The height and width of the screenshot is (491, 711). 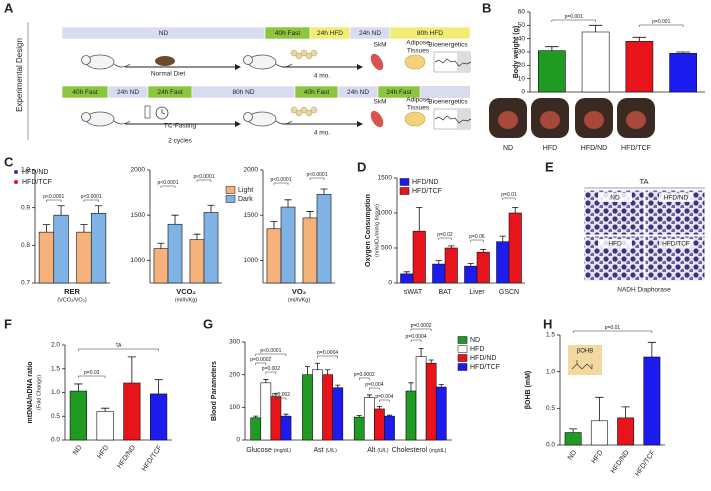 What do you see at coordinates (522, 38) in the screenshot?
I see `y-tick-label: 40` at bounding box center [522, 38].